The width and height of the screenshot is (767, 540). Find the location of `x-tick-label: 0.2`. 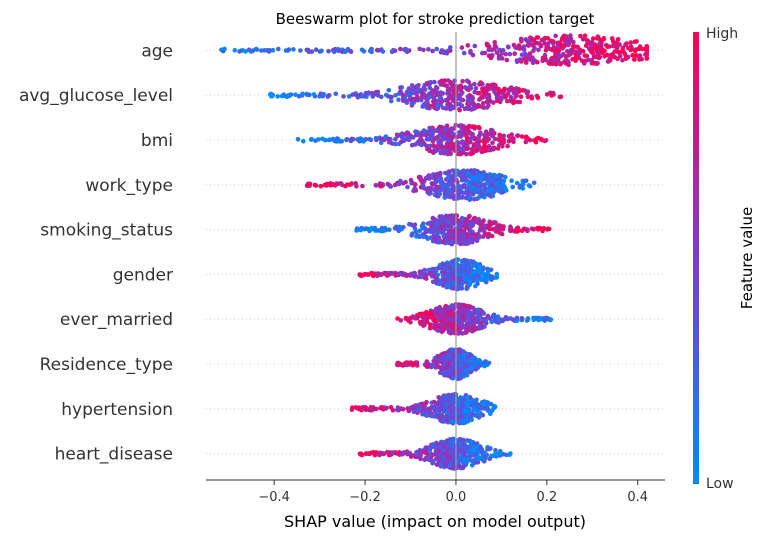

x-tick-label: 0.2 is located at coordinates (546, 497).